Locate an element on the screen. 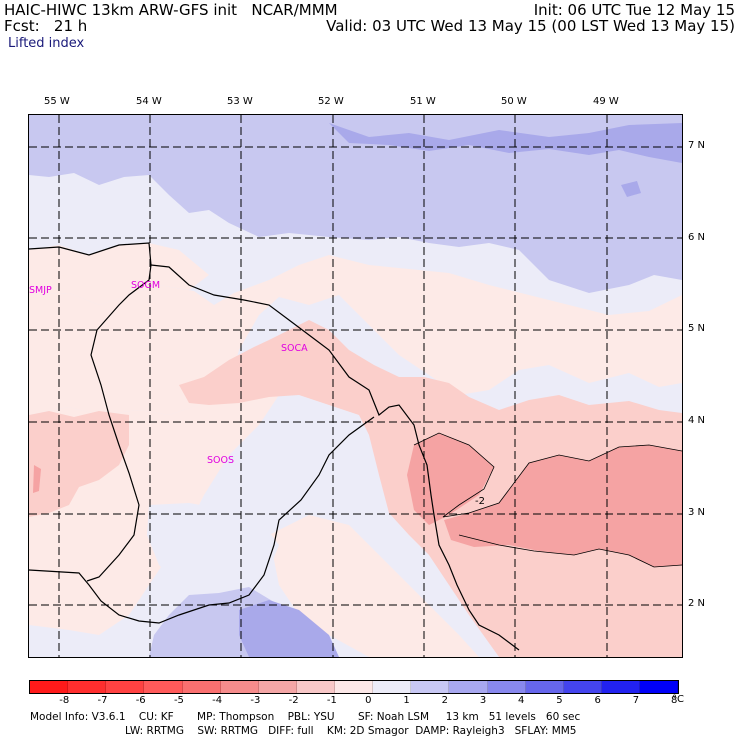 This screenshot has width=740, height=740. colorbar-tick-label: -3 is located at coordinates (255, 700).